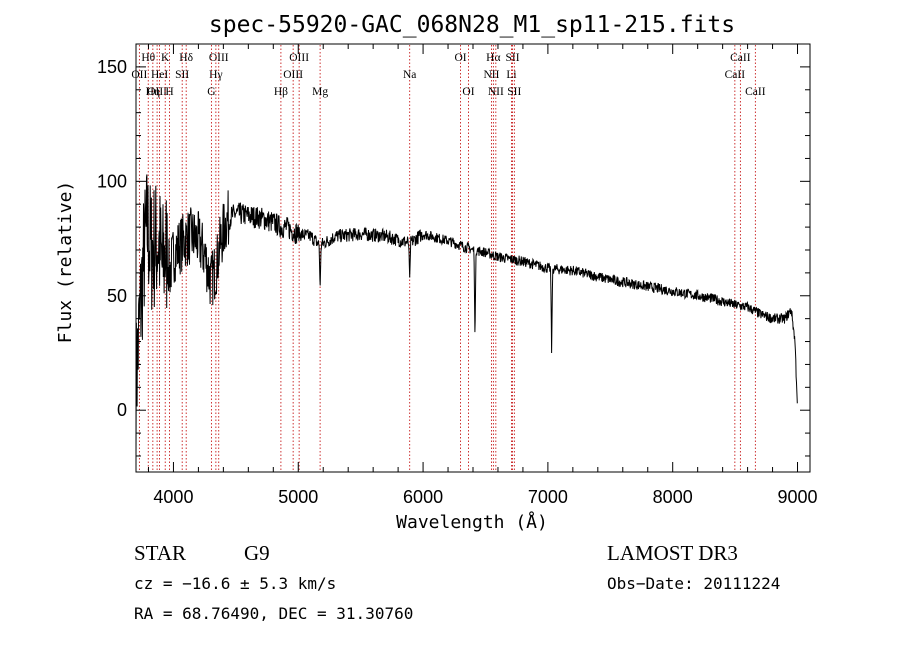 The width and height of the screenshot is (900, 649). What do you see at coordinates (511, 75) in the screenshot?
I see `line-label-23: Li` at bounding box center [511, 75].